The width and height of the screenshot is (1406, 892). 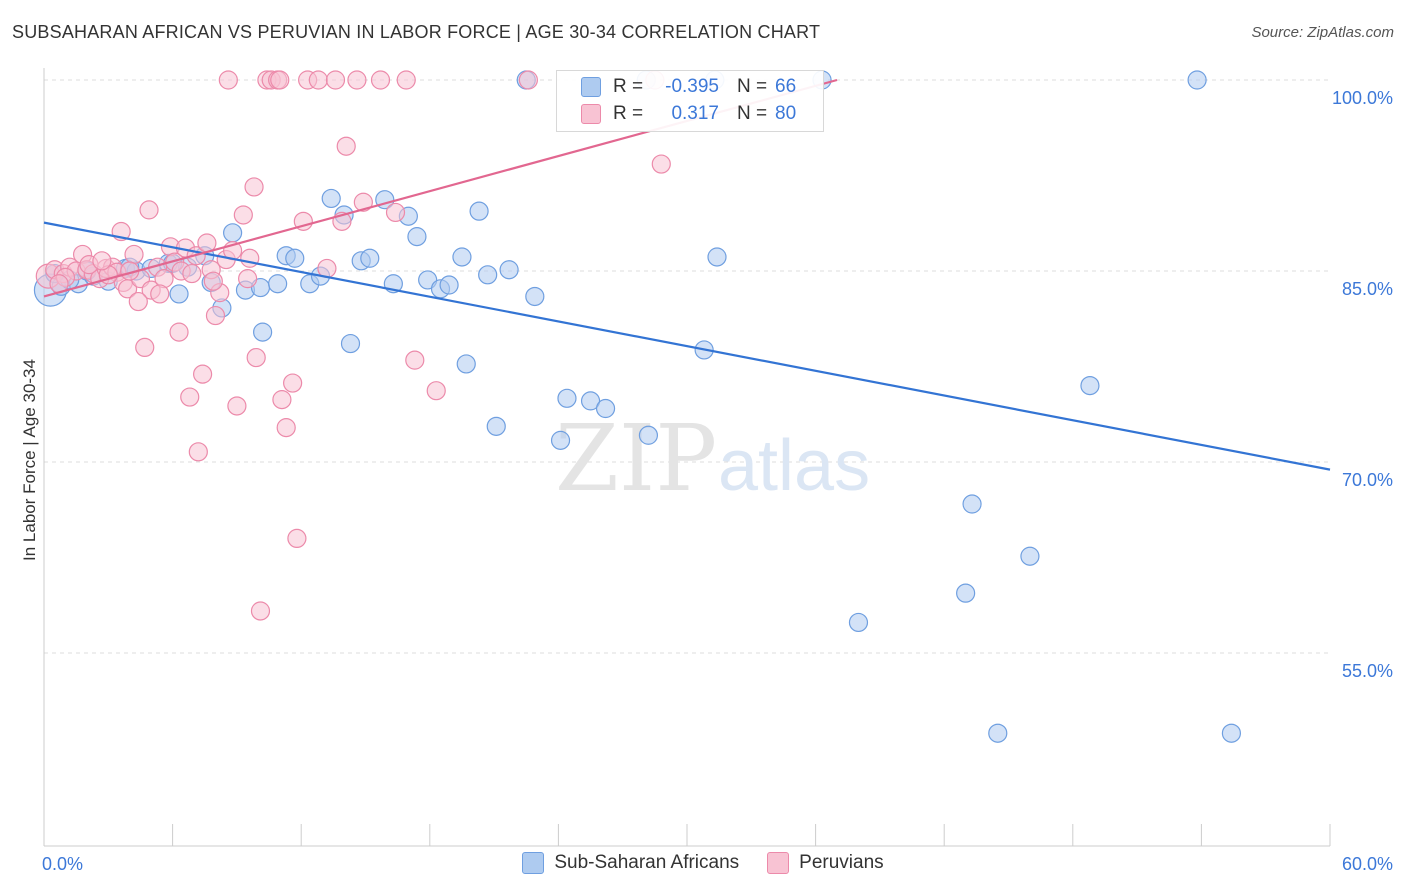 I want to click on legend-swatch-blue, so click(x=533, y=863).